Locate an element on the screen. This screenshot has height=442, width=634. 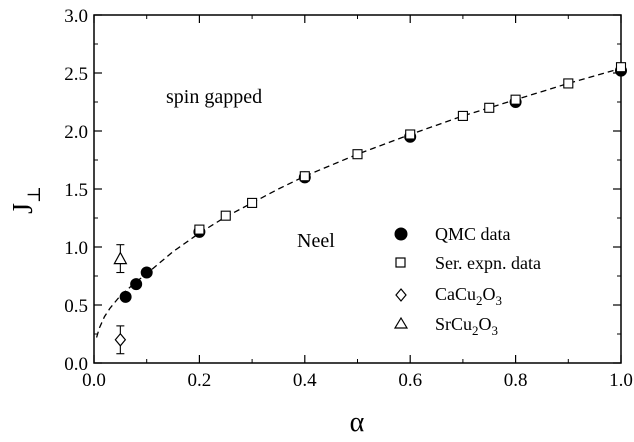
x-tick-label: 1.0 is located at coordinates (621, 380).